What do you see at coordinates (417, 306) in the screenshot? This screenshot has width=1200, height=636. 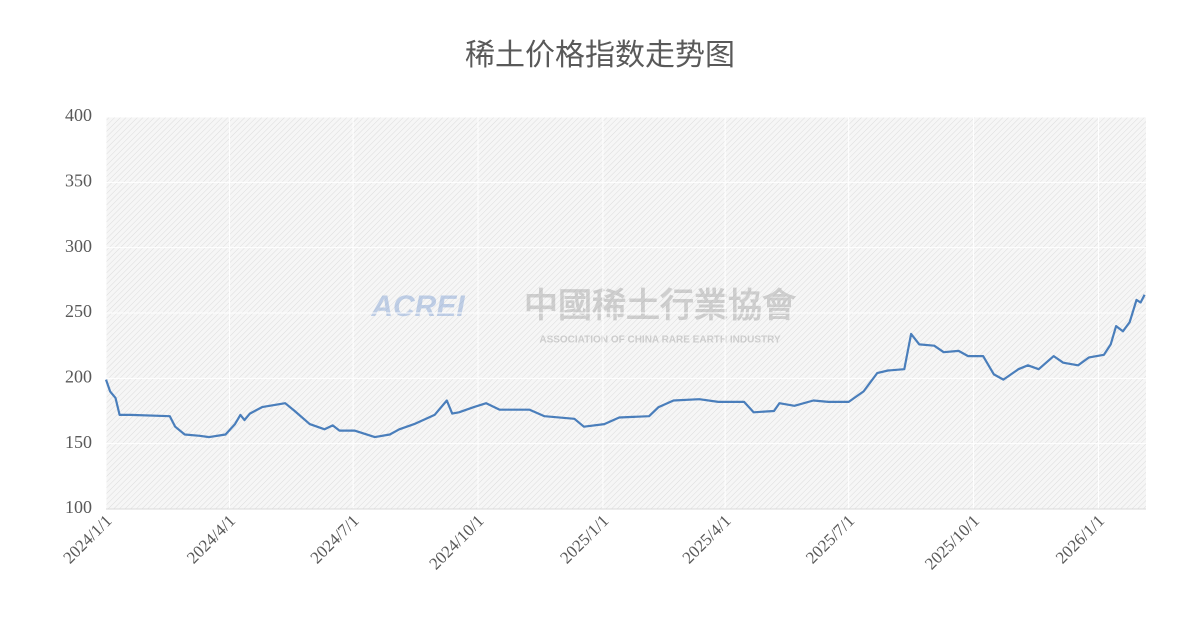 I see `watermark-logo: ACREI` at bounding box center [417, 306].